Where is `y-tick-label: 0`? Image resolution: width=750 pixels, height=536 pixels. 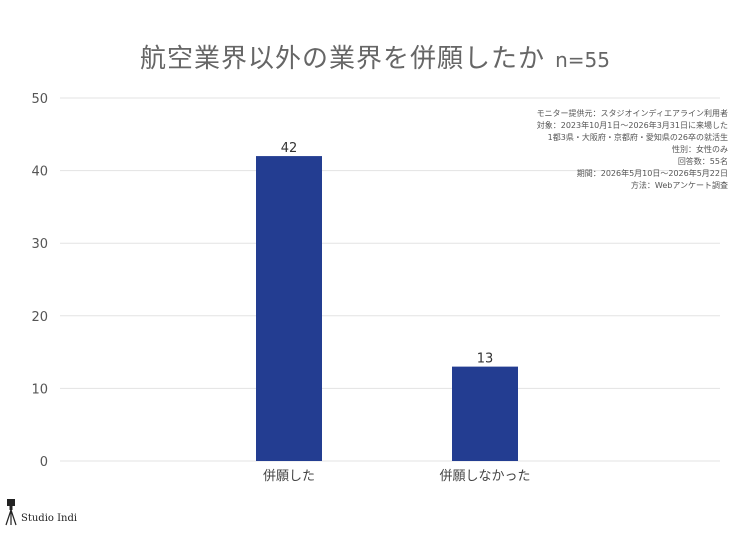 y-tick-label: 0 is located at coordinates (44, 462).